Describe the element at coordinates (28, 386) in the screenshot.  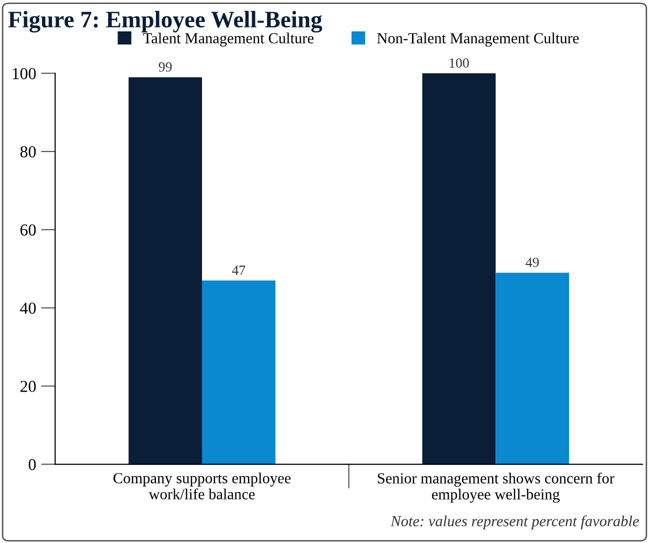
I see `y-tick-label: 20` at that location.